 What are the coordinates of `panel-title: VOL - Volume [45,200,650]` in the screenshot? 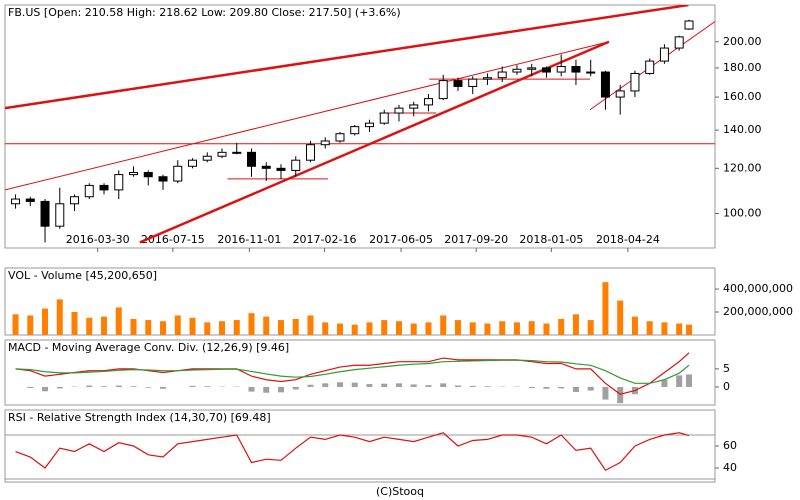 It's located at (82, 275).